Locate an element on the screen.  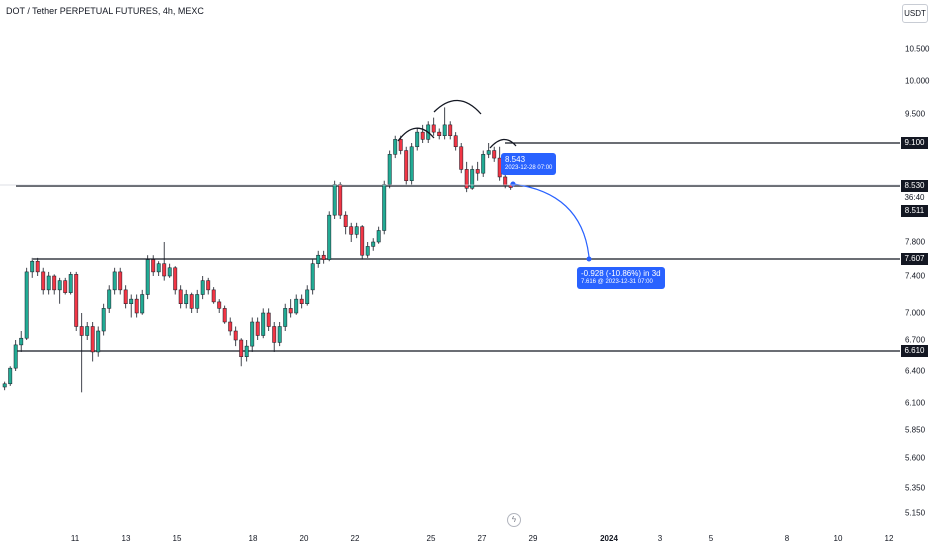
y-tick-label: 7.000 is located at coordinates (915, 313).